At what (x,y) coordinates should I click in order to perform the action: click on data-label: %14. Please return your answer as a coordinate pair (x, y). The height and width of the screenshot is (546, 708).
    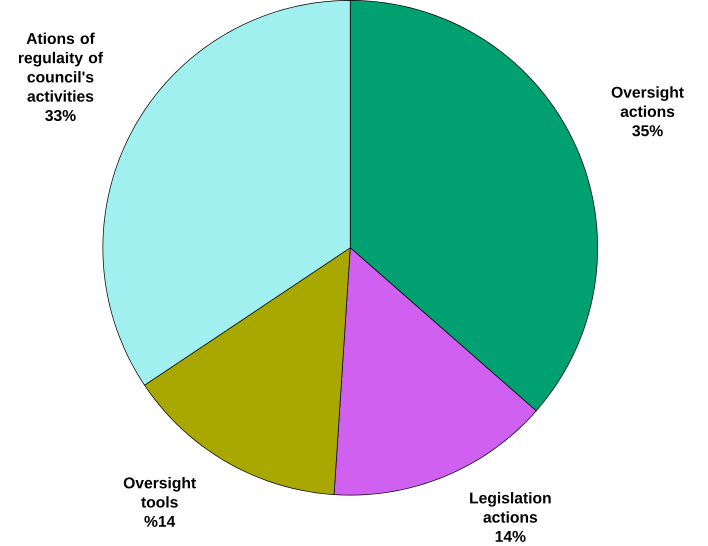
    Looking at the image, I should click on (160, 521).